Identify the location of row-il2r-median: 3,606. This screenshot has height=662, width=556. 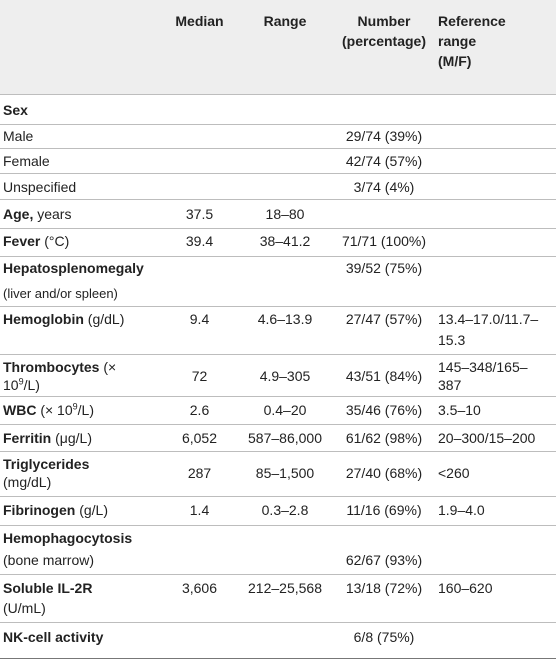
(199, 588).